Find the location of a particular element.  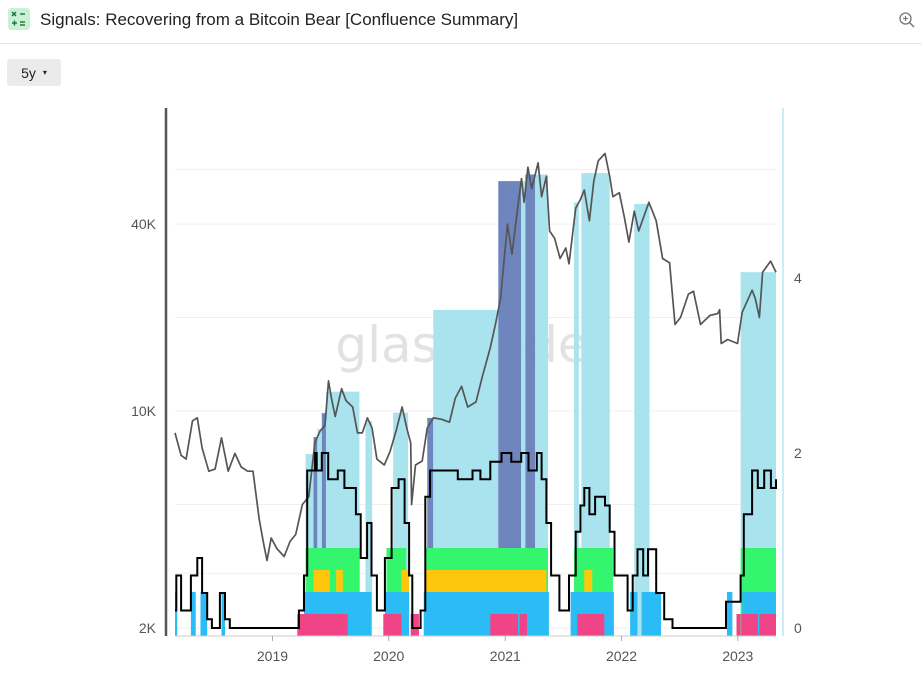

x-tick-label: 2023 is located at coordinates (737, 656).